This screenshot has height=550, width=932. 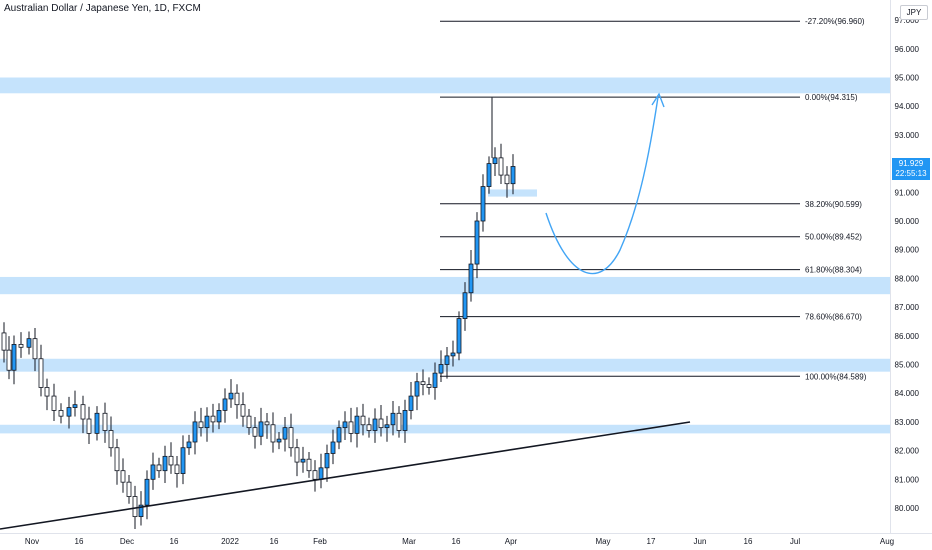 What do you see at coordinates (700, 541) in the screenshot?
I see `time-tick-label: Jun` at bounding box center [700, 541].